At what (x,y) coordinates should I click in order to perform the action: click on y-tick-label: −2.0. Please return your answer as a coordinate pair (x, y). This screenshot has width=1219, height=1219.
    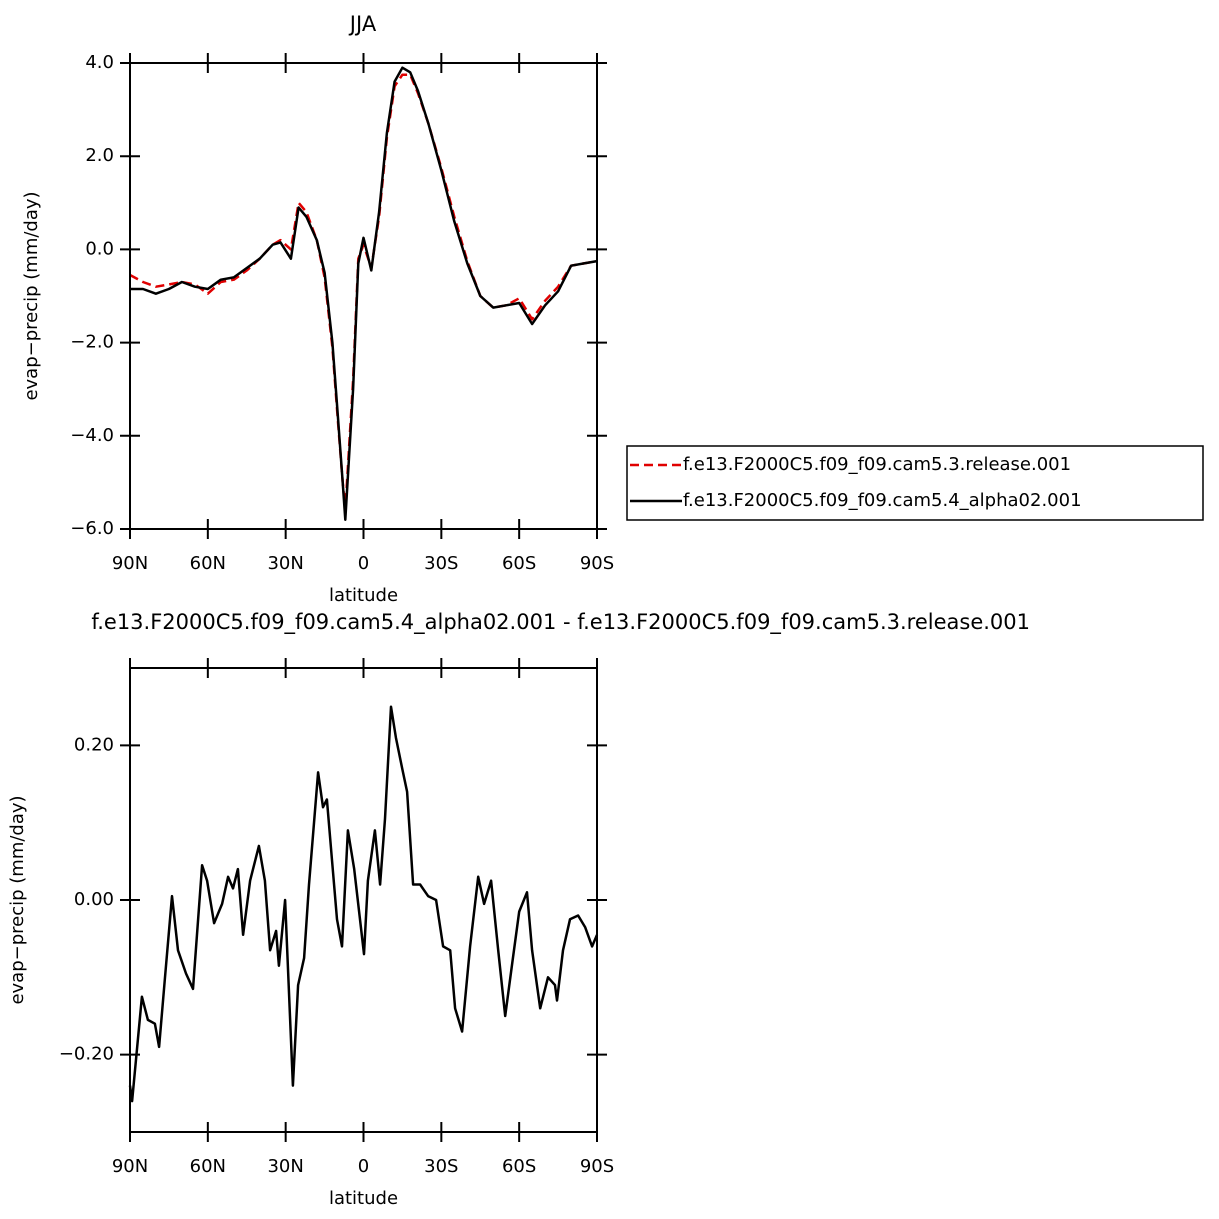
    Looking at the image, I should click on (92, 342).